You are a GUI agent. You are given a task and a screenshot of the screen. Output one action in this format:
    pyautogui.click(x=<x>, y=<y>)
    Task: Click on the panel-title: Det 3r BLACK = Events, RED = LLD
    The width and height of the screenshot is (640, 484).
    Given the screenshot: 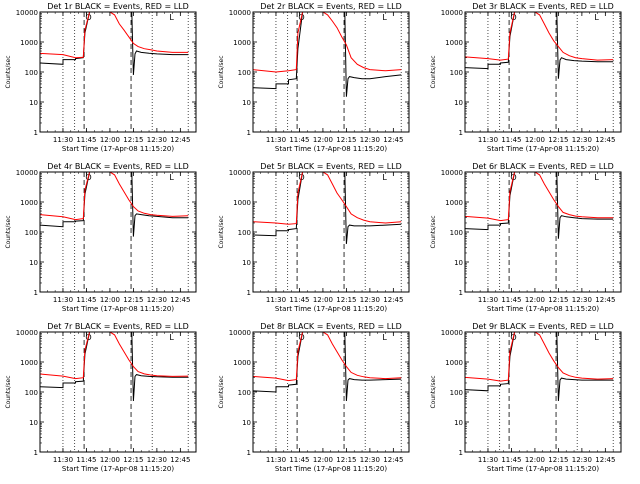 What is the action you would take?
    pyautogui.click(x=543, y=6)
    